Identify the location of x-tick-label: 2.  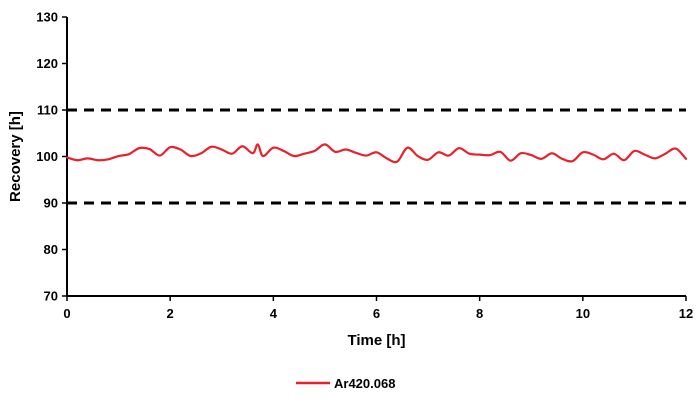
(170, 313).